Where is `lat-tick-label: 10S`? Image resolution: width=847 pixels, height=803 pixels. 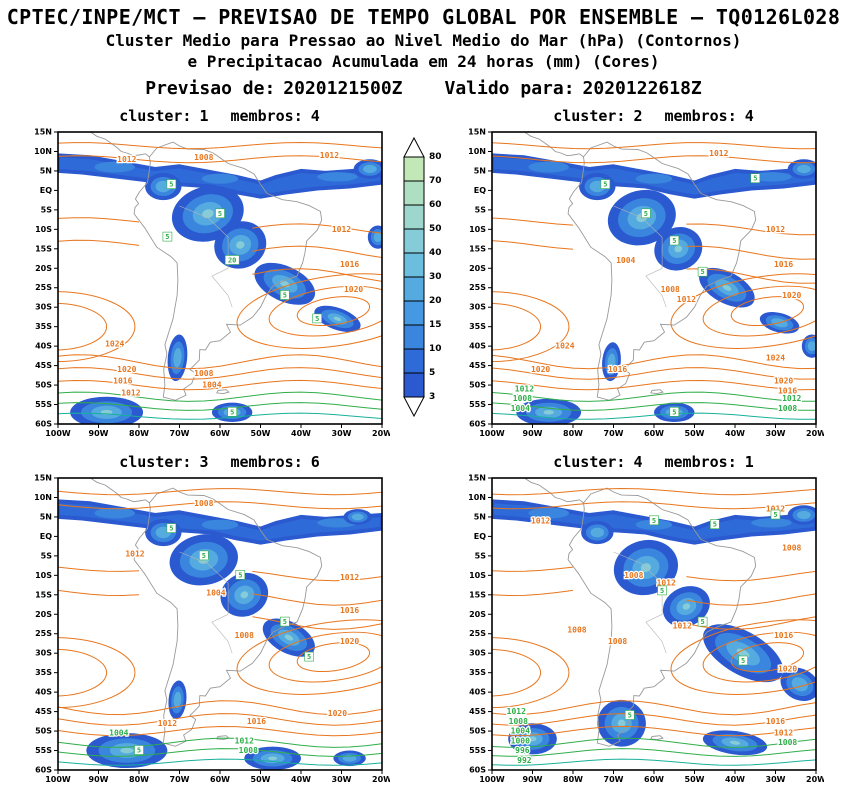
lat-tick-label: 10S is located at coordinates (43, 575).